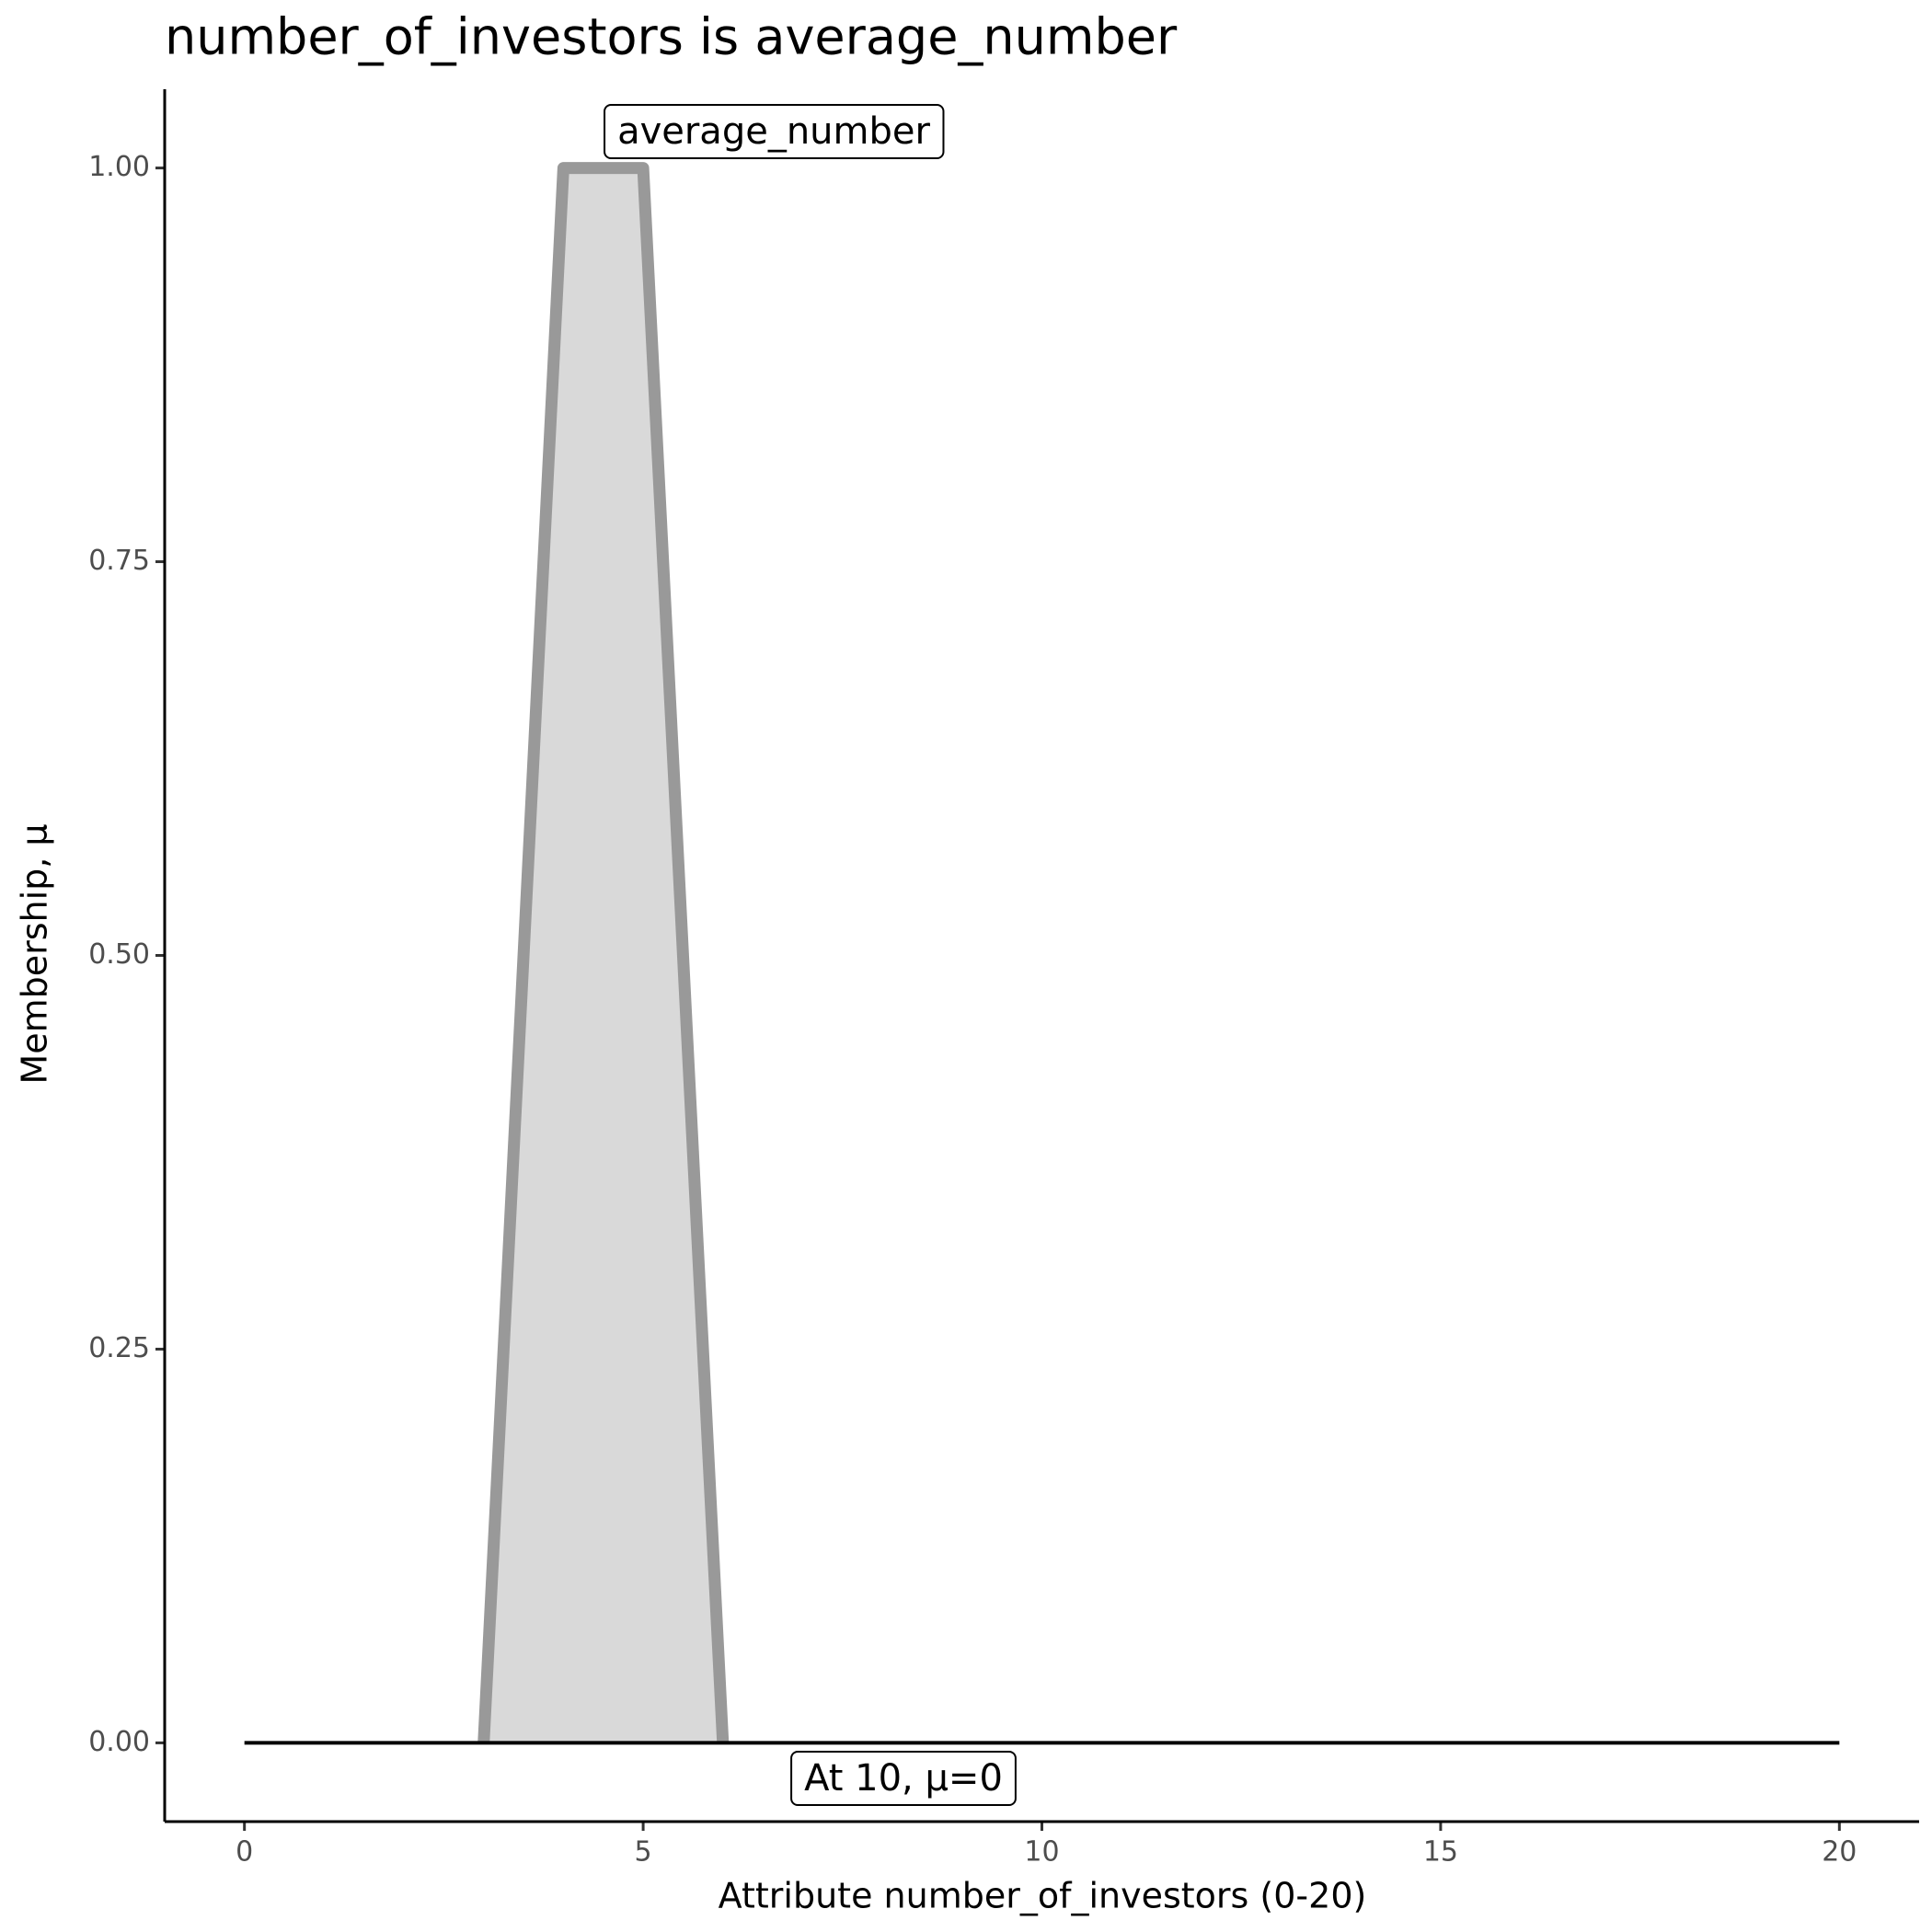  I want to click on series-label: average_number, so click(773, 131).